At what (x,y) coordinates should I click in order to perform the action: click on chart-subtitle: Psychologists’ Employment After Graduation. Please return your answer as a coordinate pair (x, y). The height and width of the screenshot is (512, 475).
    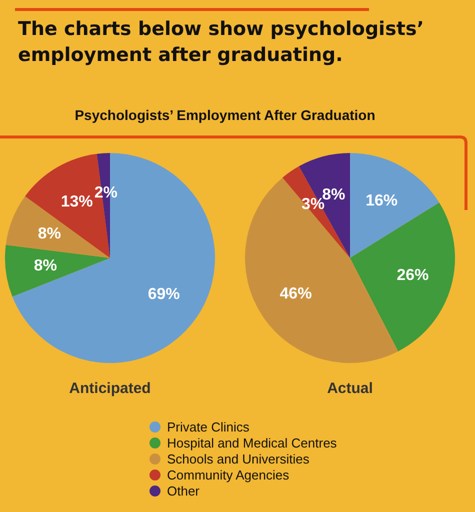
    Looking at the image, I should click on (225, 115).